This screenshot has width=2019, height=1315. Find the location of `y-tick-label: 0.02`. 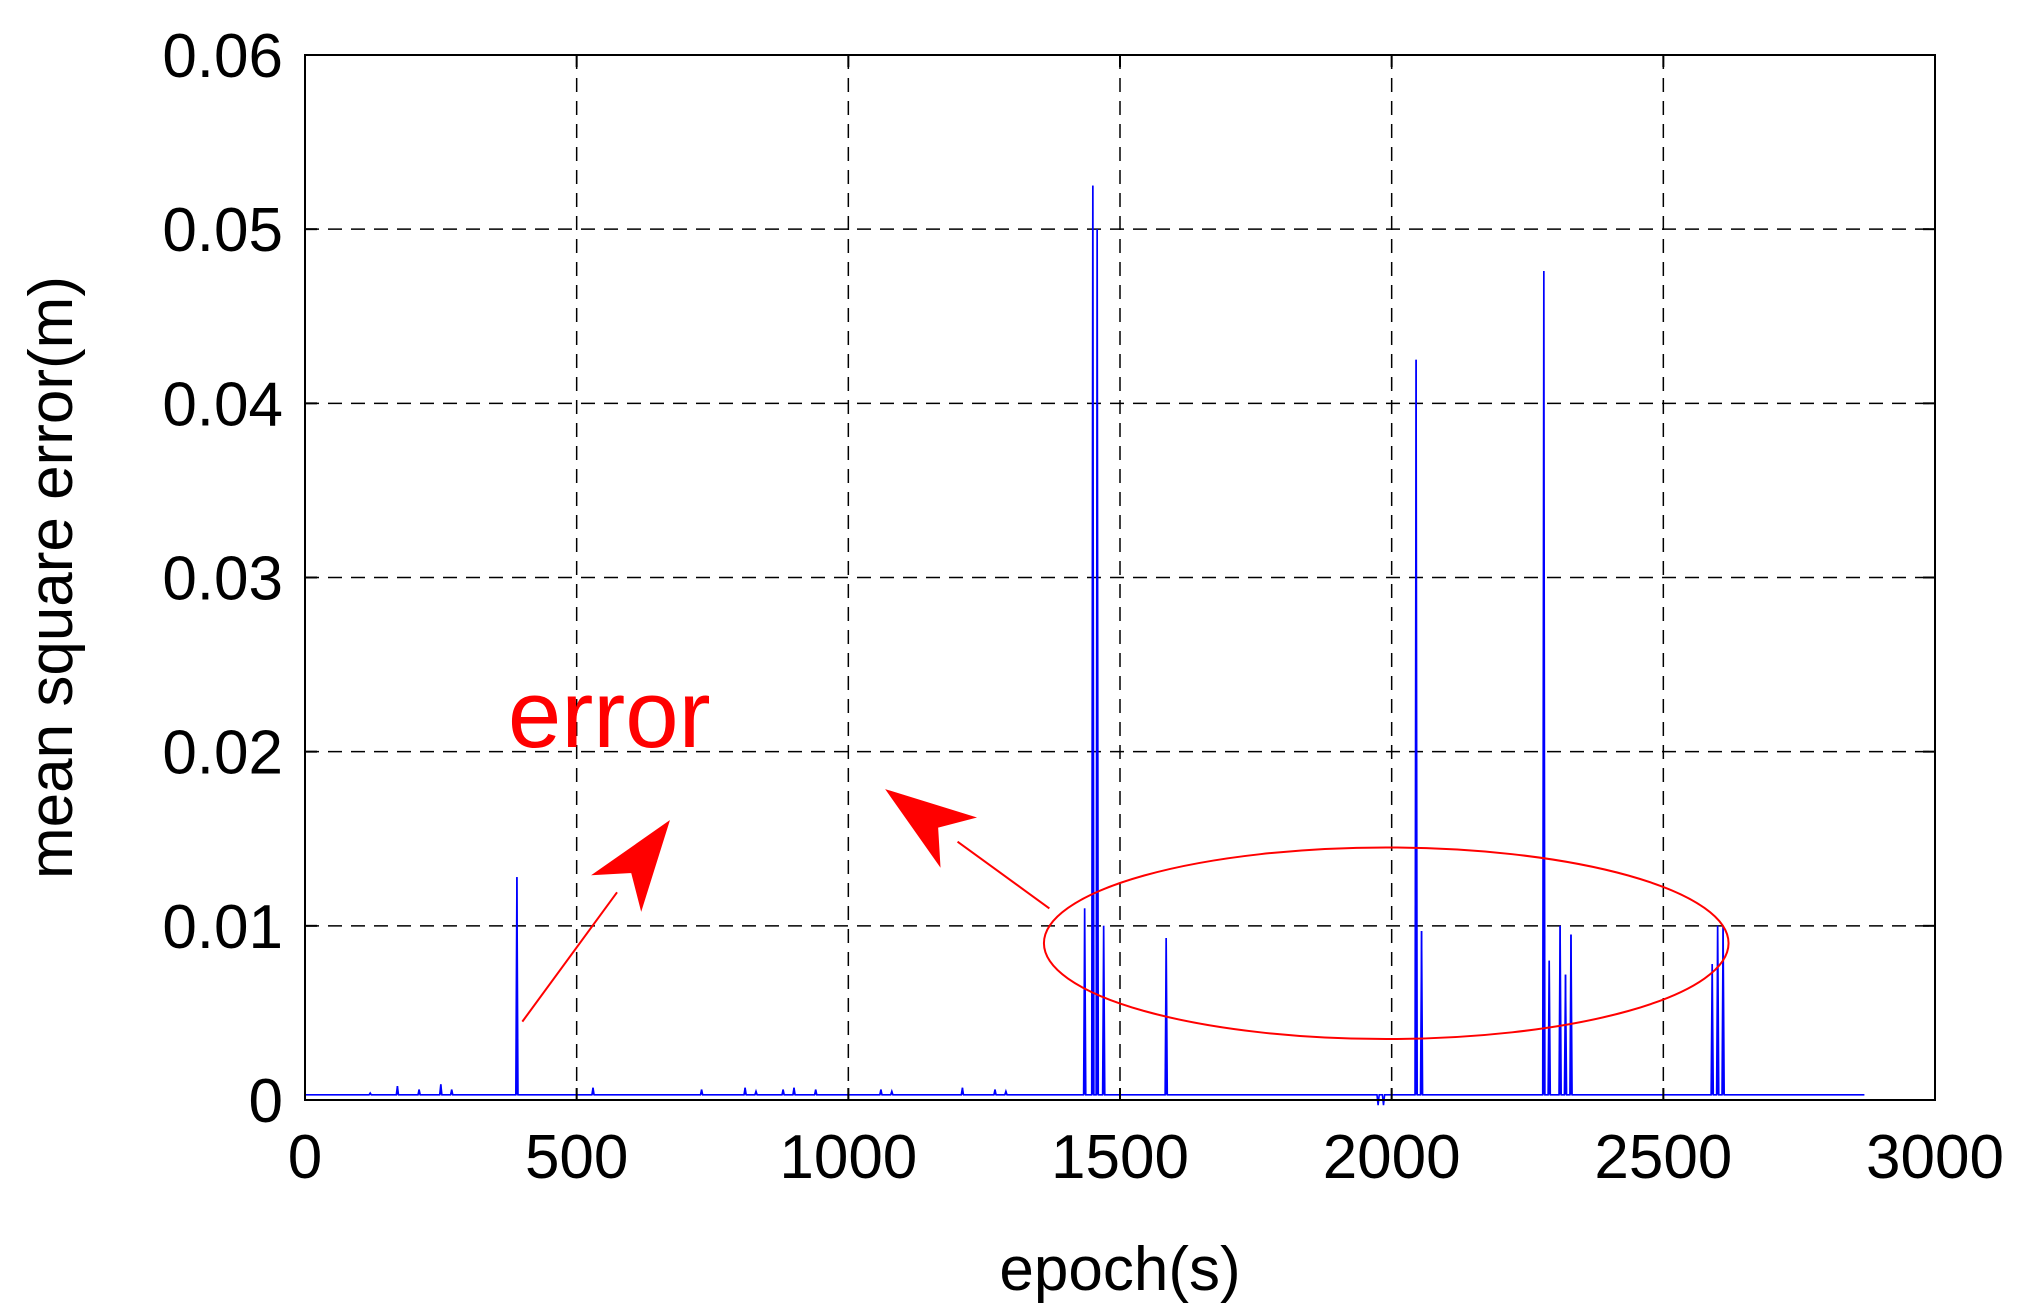

y-tick-label: 0.02 is located at coordinates (222, 753).